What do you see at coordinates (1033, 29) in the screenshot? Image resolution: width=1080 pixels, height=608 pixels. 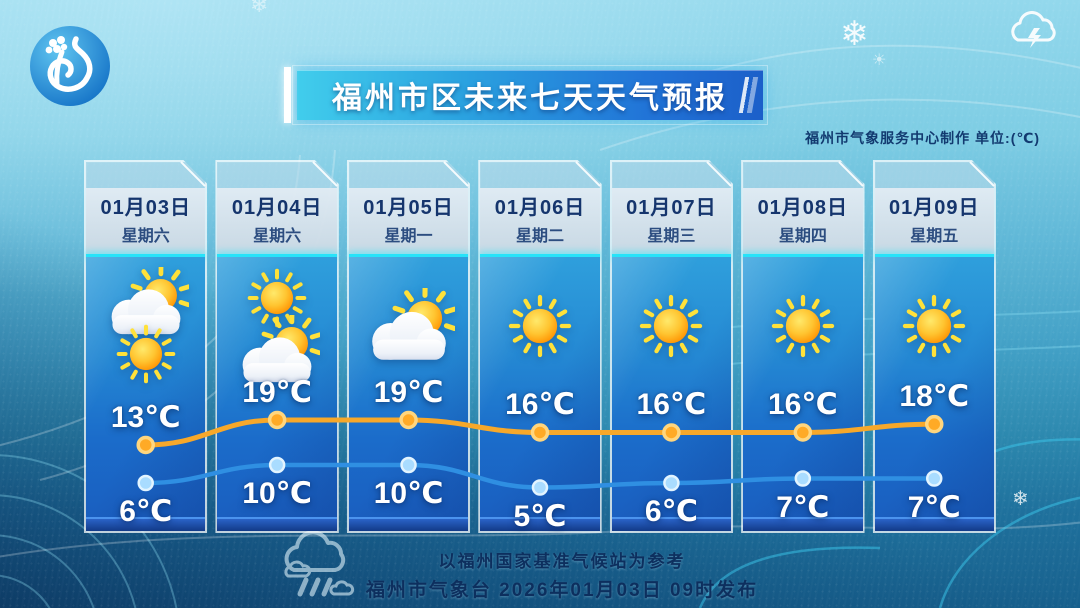 I see `thunder-cloud-icon` at bounding box center [1033, 29].